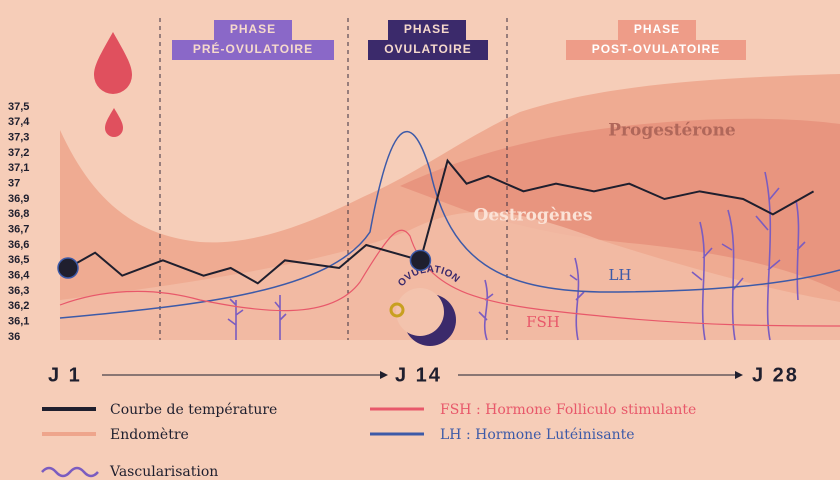 The height and width of the screenshot is (480, 840). I want to click on moon-cut, so click(420, 312).